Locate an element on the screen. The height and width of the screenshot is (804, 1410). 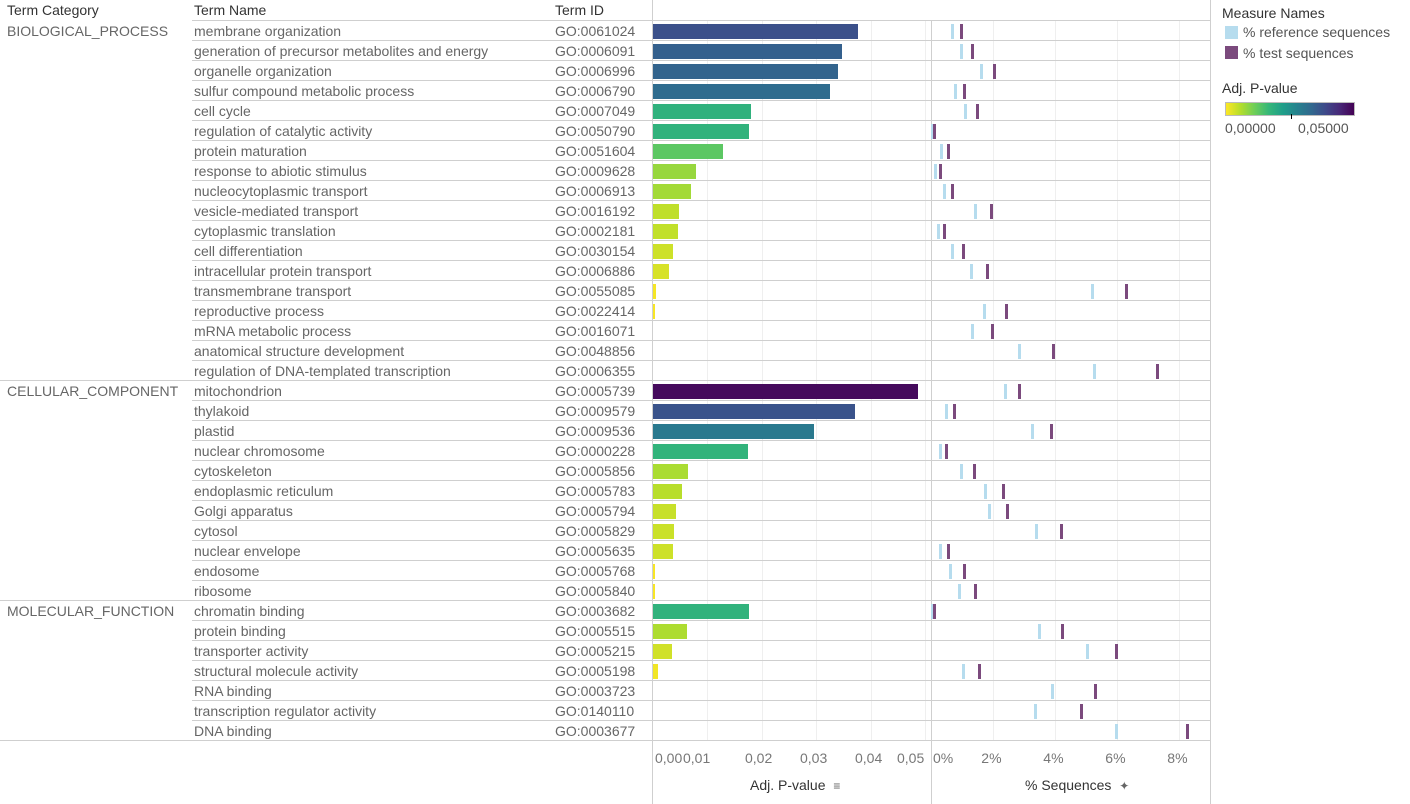
term-id: GO:0050790 is located at coordinates (595, 131).